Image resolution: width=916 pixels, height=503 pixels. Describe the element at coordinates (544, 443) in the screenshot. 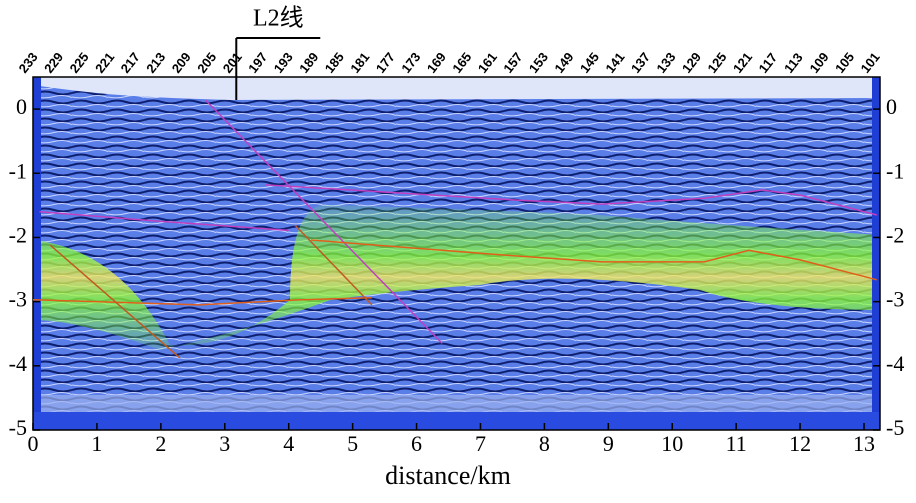

I see `x-tick-label: 8` at that location.